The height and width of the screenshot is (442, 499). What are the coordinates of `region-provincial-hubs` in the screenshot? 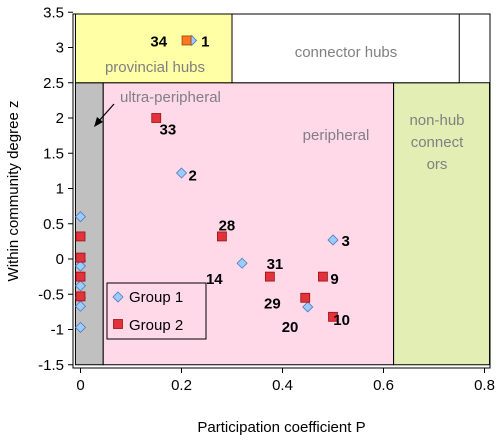 It's located at (153, 48).